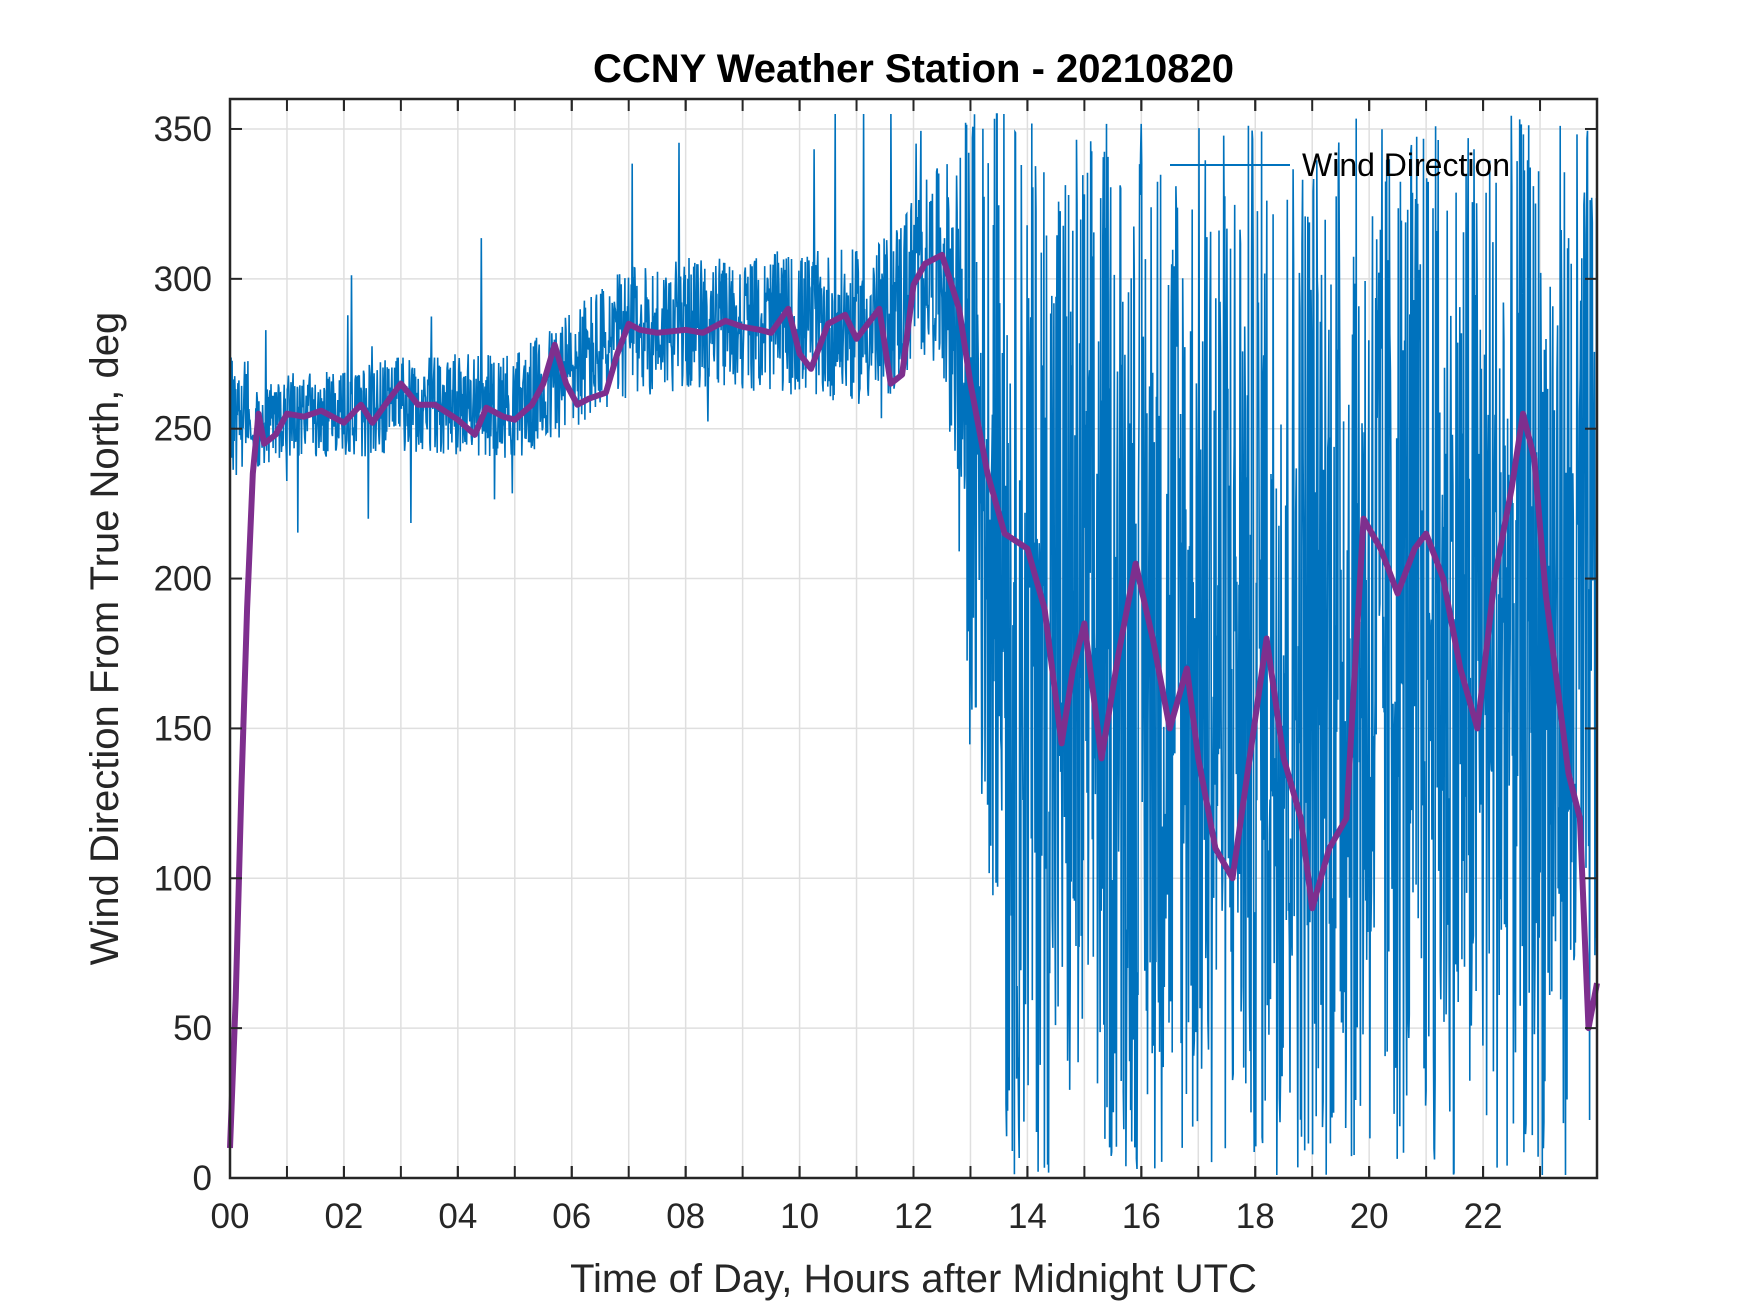  What do you see at coordinates (685, 1216) in the screenshot?
I see `x-tick-label: 08` at bounding box center [685, 1216].